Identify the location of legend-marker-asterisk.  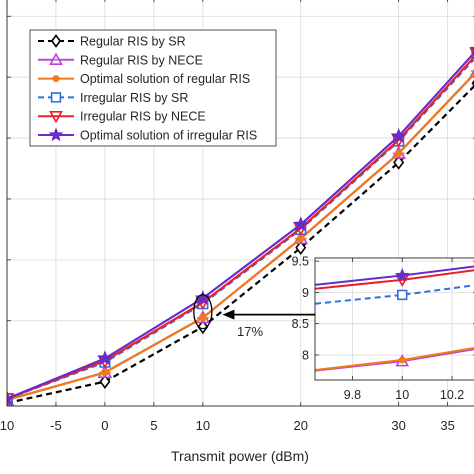
(56, 79).